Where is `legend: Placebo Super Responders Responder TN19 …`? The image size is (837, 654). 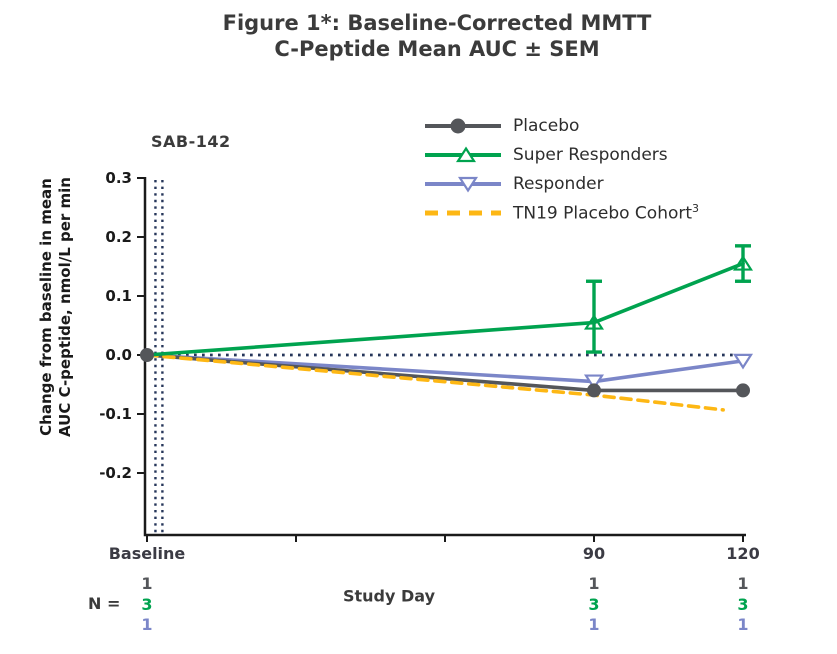
legend: Placebo Super Responders Responder TN19 … is located at coordinates (560, 169).